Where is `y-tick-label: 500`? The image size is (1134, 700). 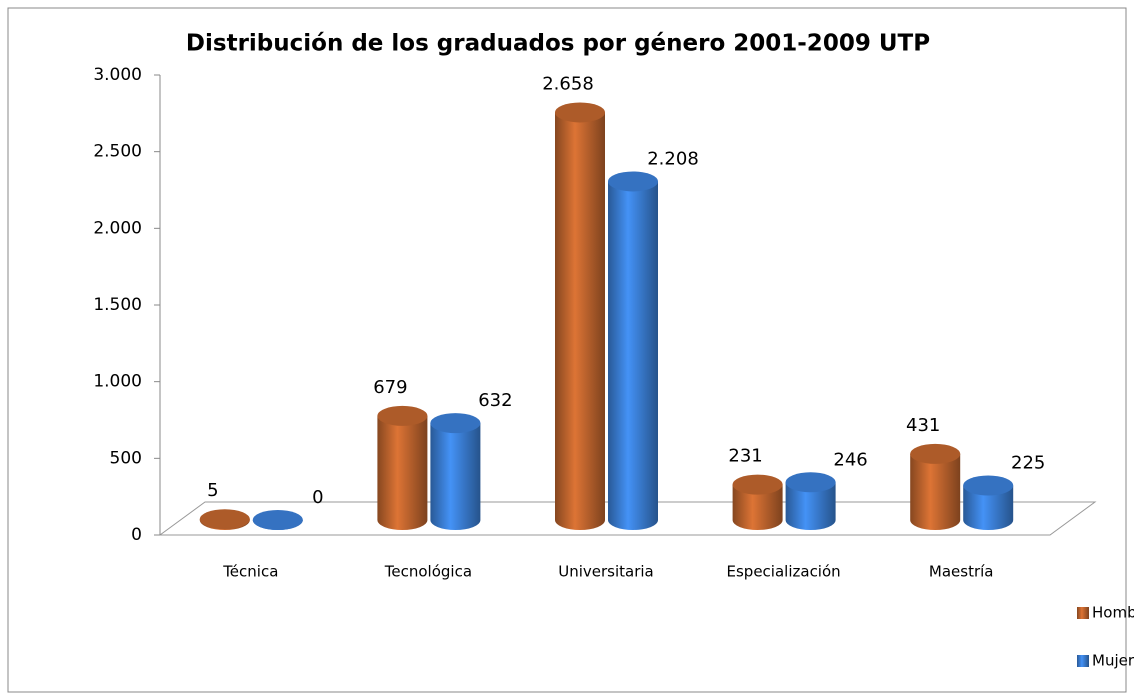 y-tick-label: 500 is located at coordinates (126, 458).